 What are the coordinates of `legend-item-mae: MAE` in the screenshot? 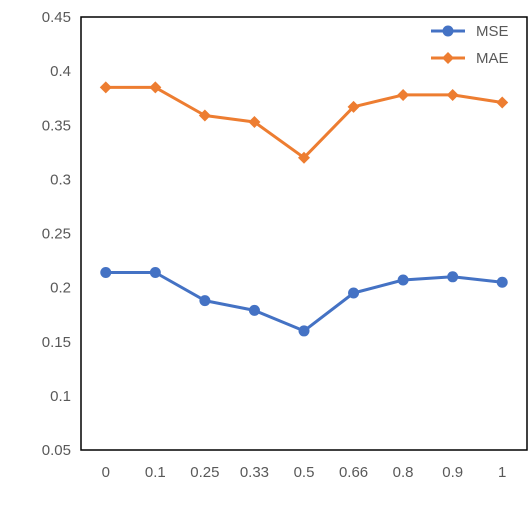 It's located at (470, 58).